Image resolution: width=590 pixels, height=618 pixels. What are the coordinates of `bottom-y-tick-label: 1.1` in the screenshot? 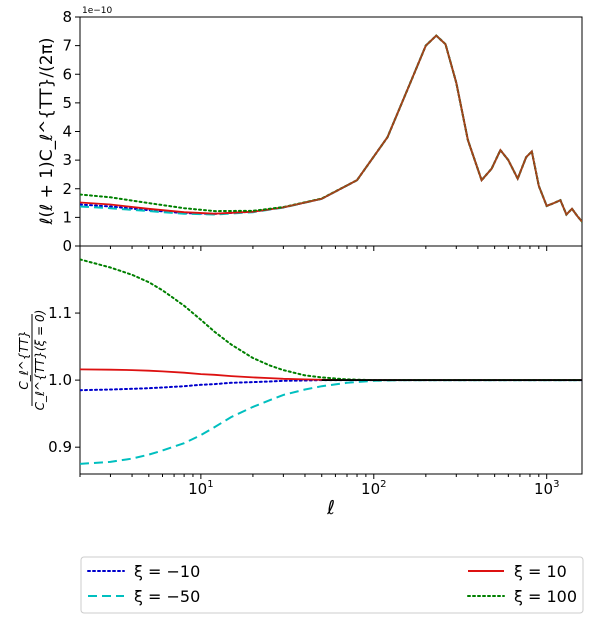 It's located at (60, 313).